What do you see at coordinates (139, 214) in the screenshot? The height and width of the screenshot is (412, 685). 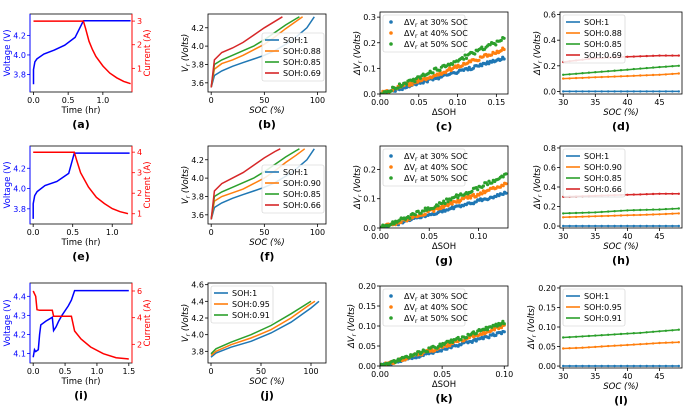 I see `y2-tick-label: 1` at bounding box center [139, 214].